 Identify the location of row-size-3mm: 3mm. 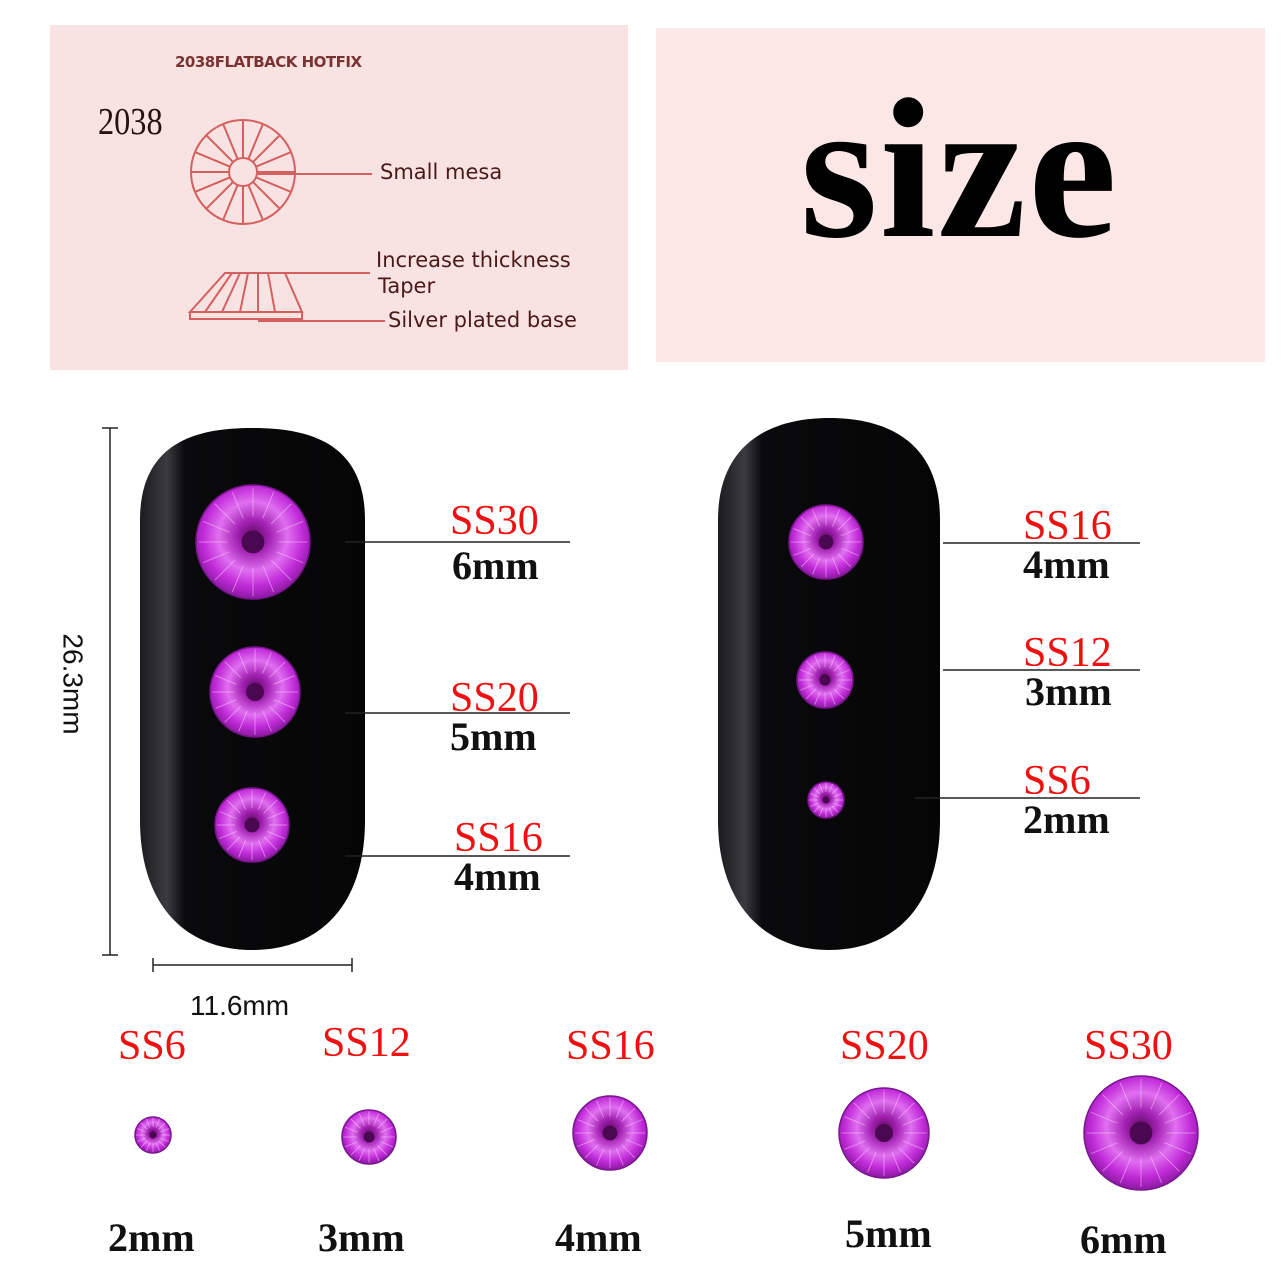
(361, 1237).